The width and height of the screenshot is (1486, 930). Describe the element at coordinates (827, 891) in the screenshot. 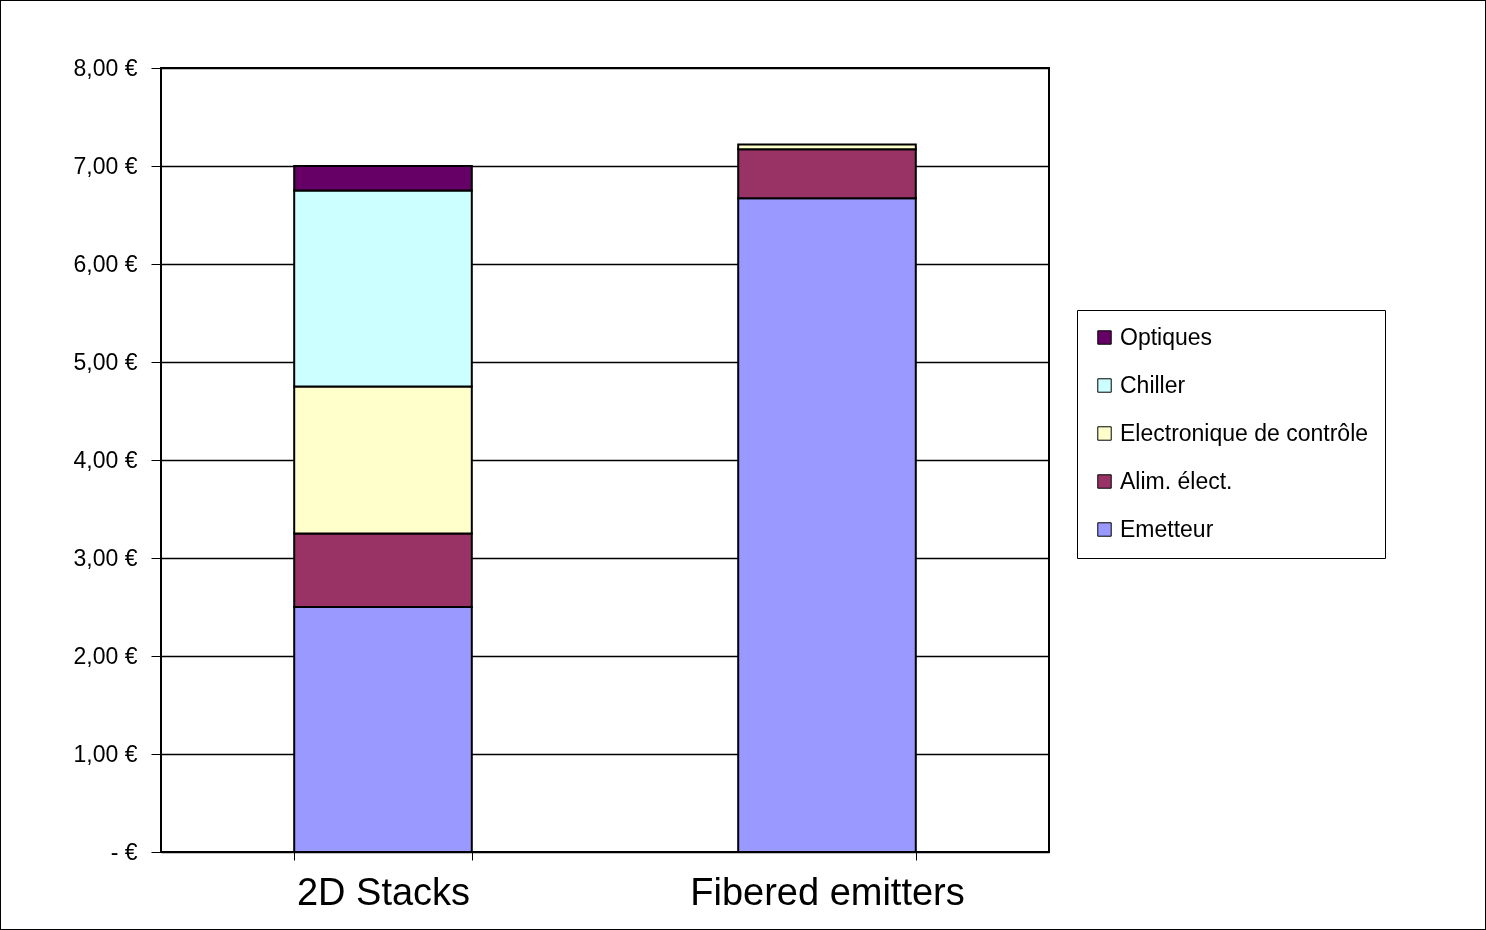

I see `x-tick-label: Fibered emitters` at that location.